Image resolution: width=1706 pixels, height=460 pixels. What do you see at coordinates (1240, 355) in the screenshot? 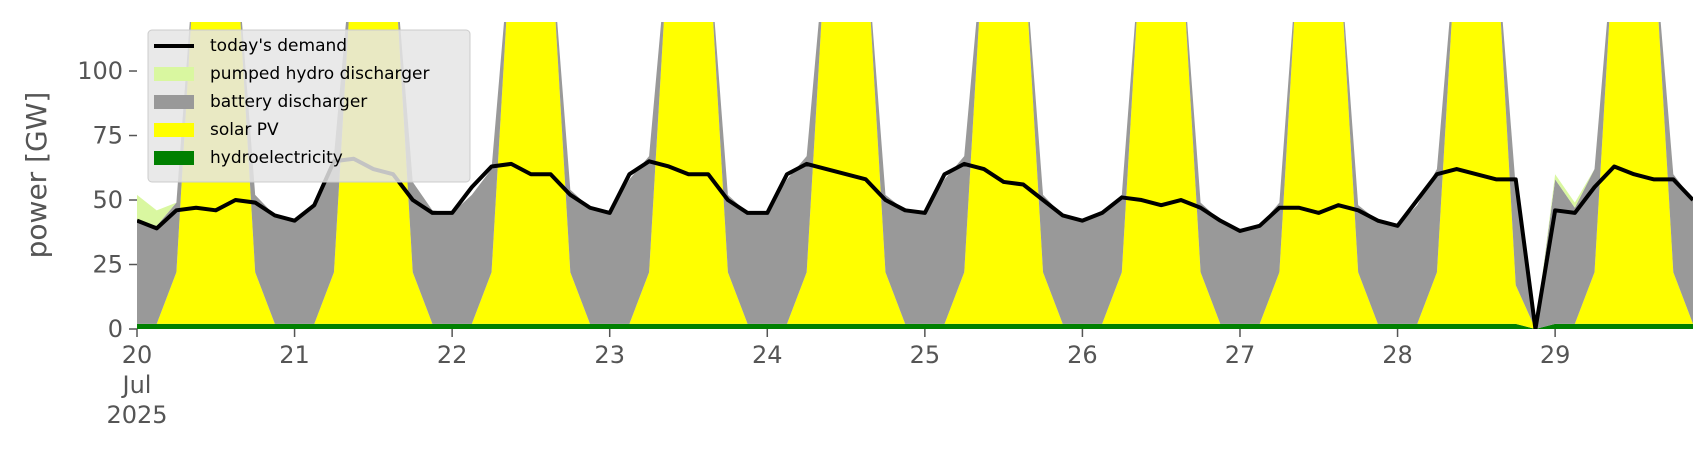
I see `x-tick-label: 27` at bounding box center [1240, 355].